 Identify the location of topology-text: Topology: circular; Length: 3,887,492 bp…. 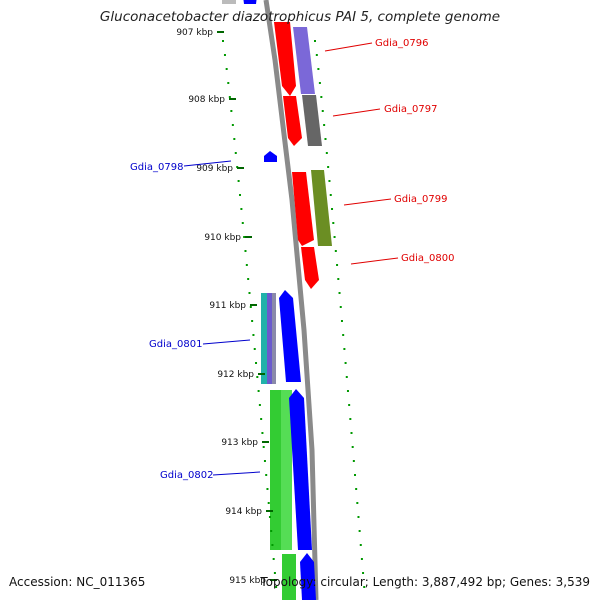
(425, 582).